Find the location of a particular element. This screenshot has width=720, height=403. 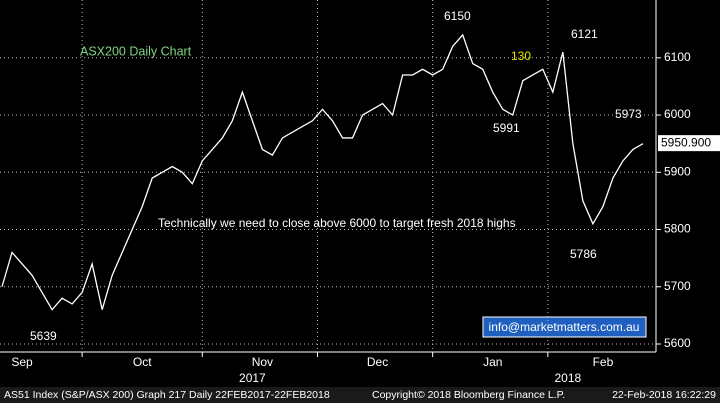

last-price-box is located at coordinates (689, 143).